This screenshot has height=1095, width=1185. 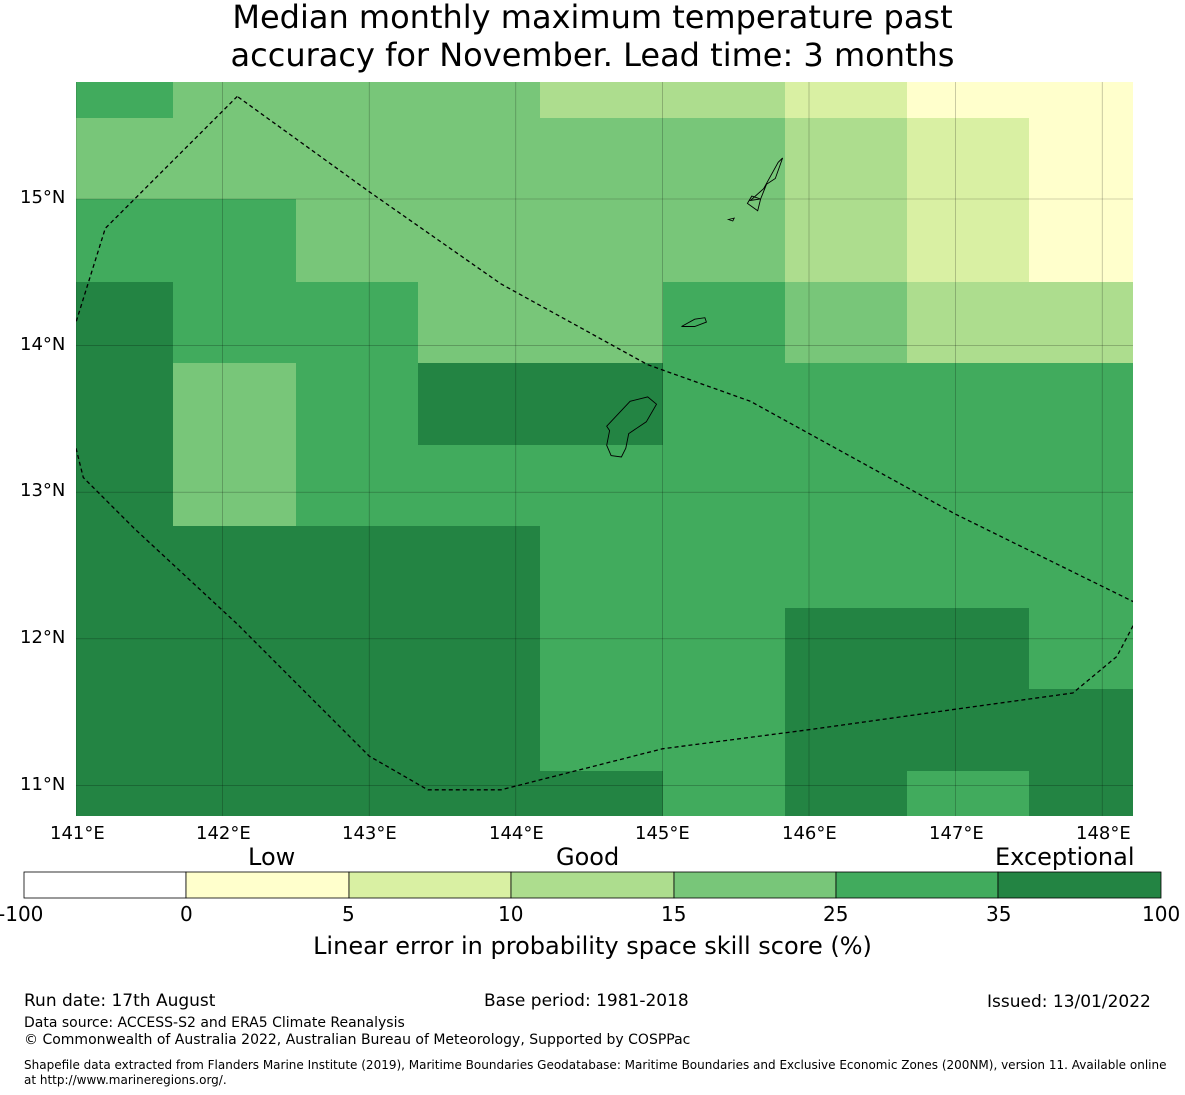 What do you see at coordinates (348, 914) in the screenshot?
I see `colorbar-tick-5: 5` at bounding box center [348, 914].